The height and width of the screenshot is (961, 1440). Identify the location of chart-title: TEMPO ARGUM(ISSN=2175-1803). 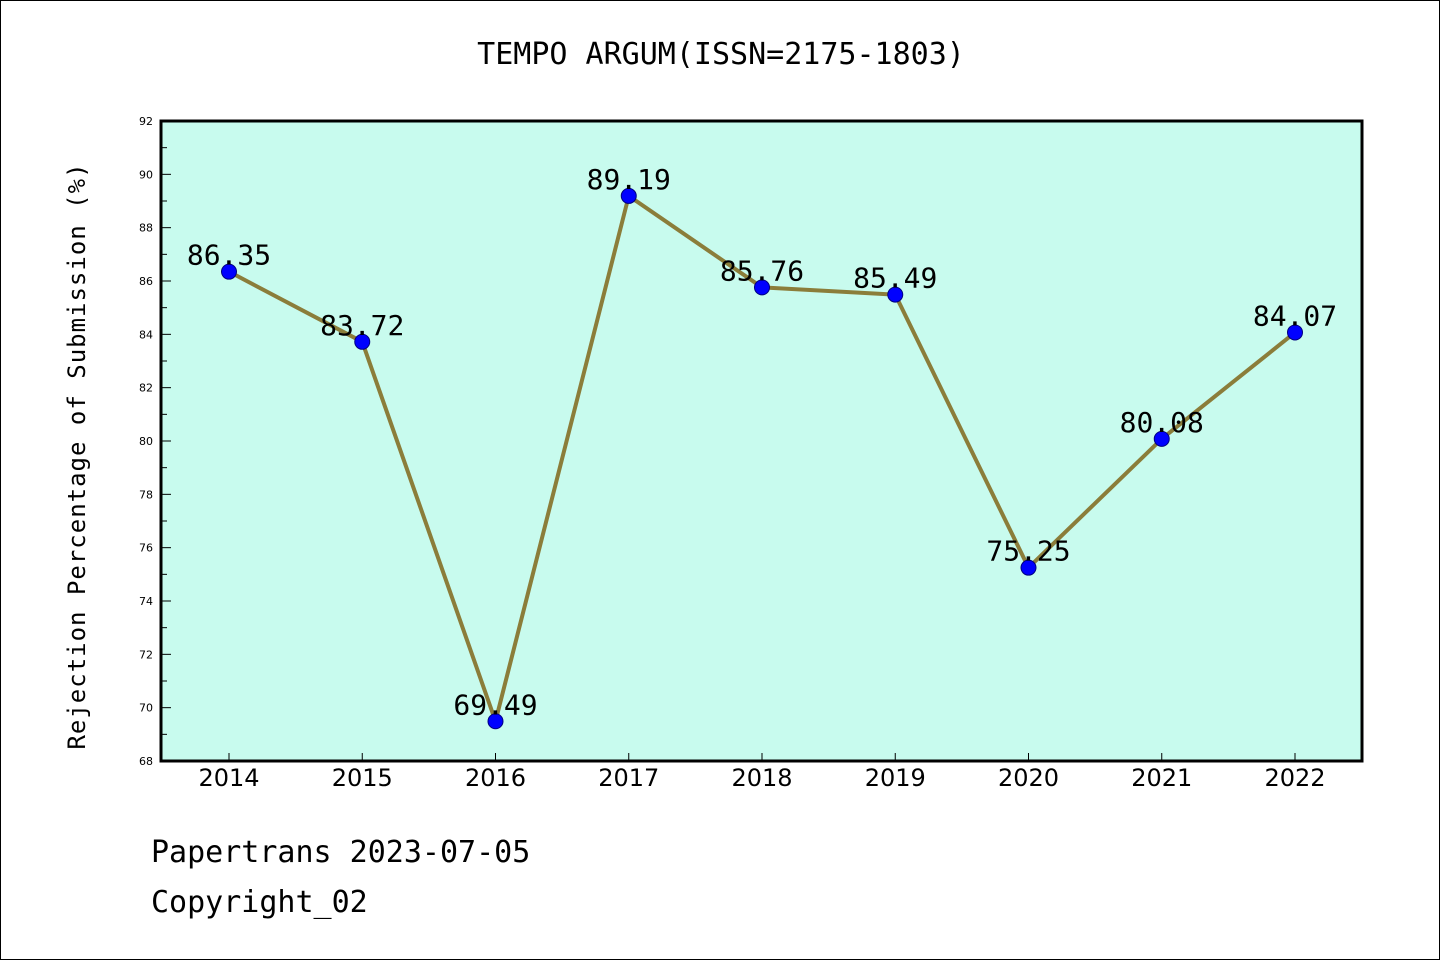
(721, 54).